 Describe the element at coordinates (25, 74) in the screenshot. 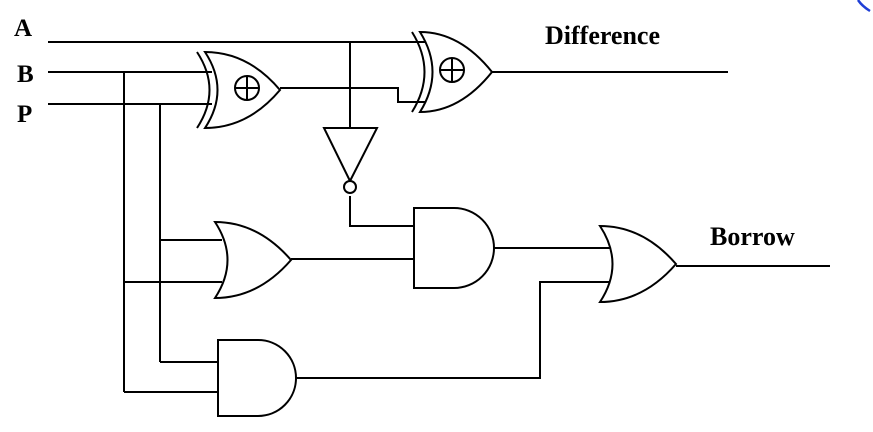

I see `input-label-b: B` at that location.